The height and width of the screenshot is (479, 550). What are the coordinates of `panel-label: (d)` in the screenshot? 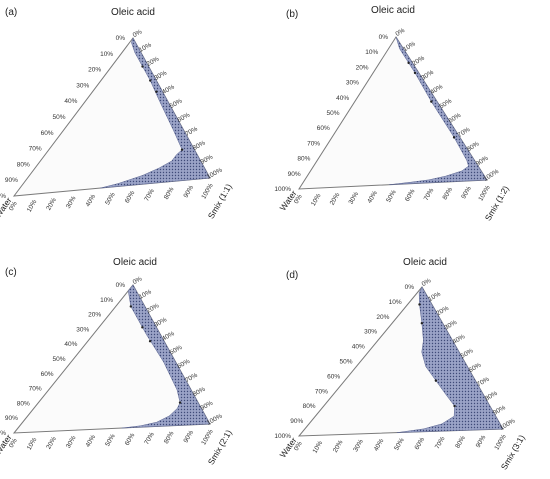 It's located at (292, 275).